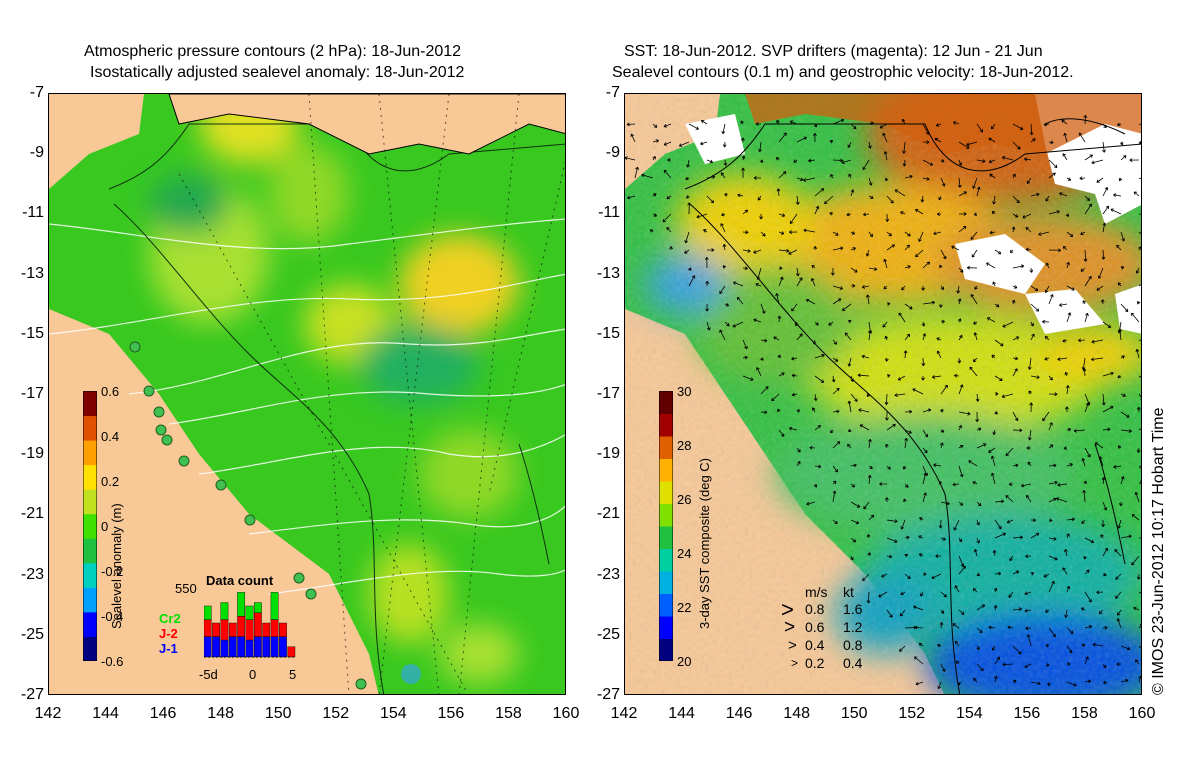  What do you see at coordinates (32, 333) in the screenshot?
I see `left-y-tick: -15` at bounding box center [32, 333].